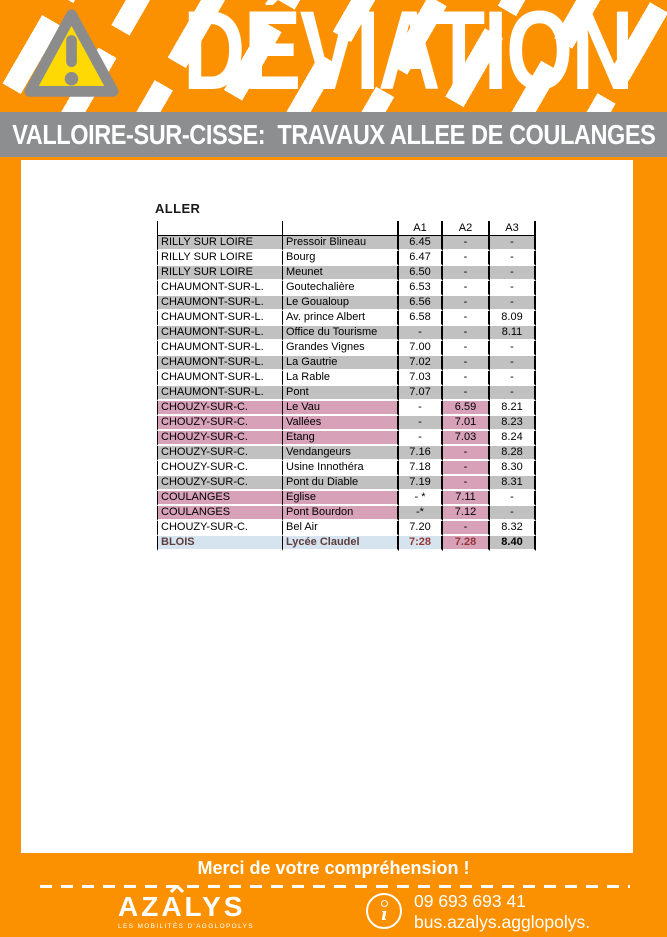 Image resolution: width=667 pixels, height=937 pixels. I want to click on stop-cell: Vendangeurs, so click(341, 453).